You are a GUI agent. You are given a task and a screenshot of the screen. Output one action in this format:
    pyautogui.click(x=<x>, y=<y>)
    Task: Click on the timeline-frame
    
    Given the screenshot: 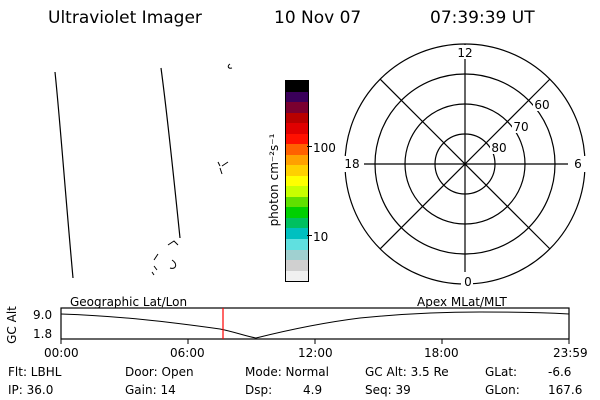 What is the action you would take?
    pyautogui.click(x=315, y=323)
    